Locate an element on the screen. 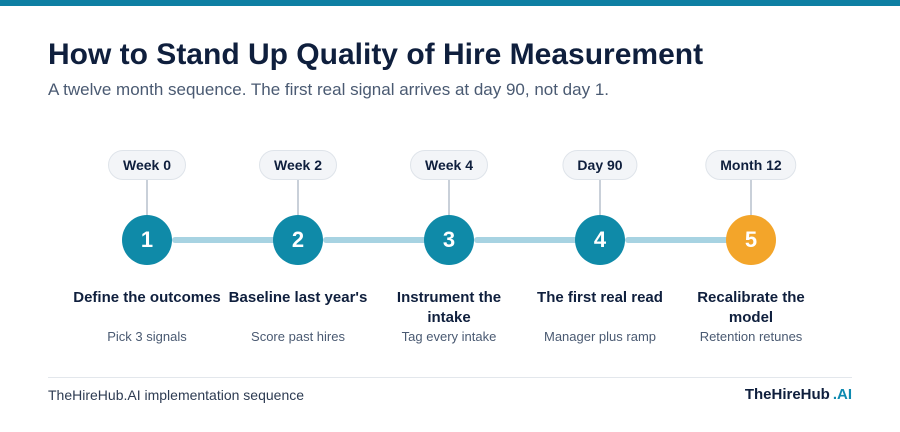 The width and height of the screenshot is (900, 432). step-description: Tag every intake is located at coordinates (449, 336).